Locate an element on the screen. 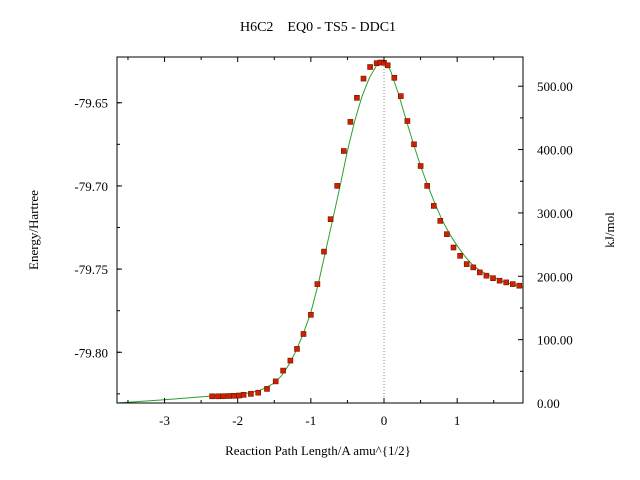 The width and height of the screenshot is (640, 480). chart-title: H6C2 EQ0 - TS5 - DDC1 is located at coordinates (318, 27).